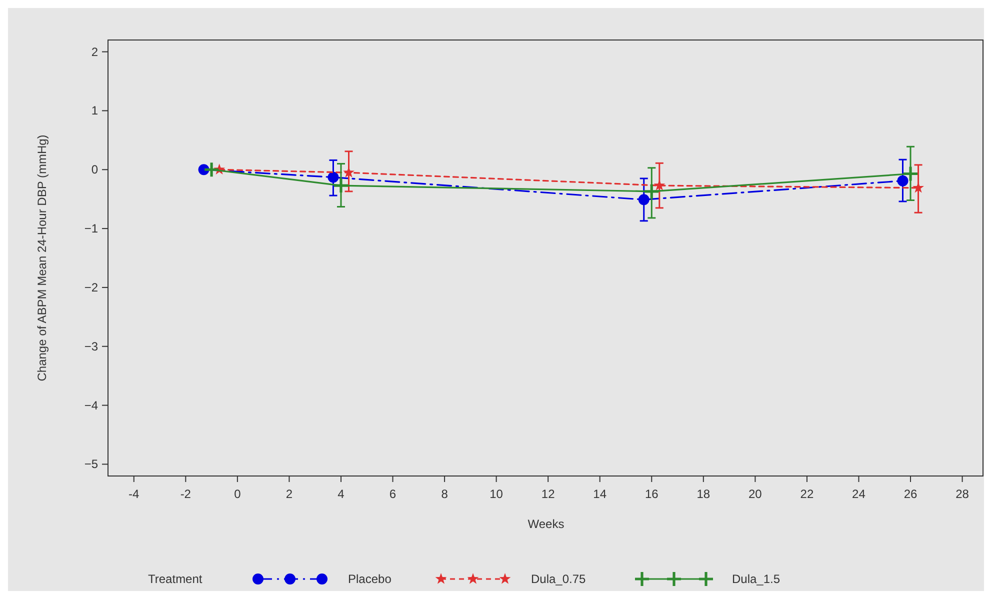 This screenshot has height=599, width=992. What do you see at coordinates (238, 494) in the screenshot?
I see `x-tick-label: 0` at bounding box center [238, 494].